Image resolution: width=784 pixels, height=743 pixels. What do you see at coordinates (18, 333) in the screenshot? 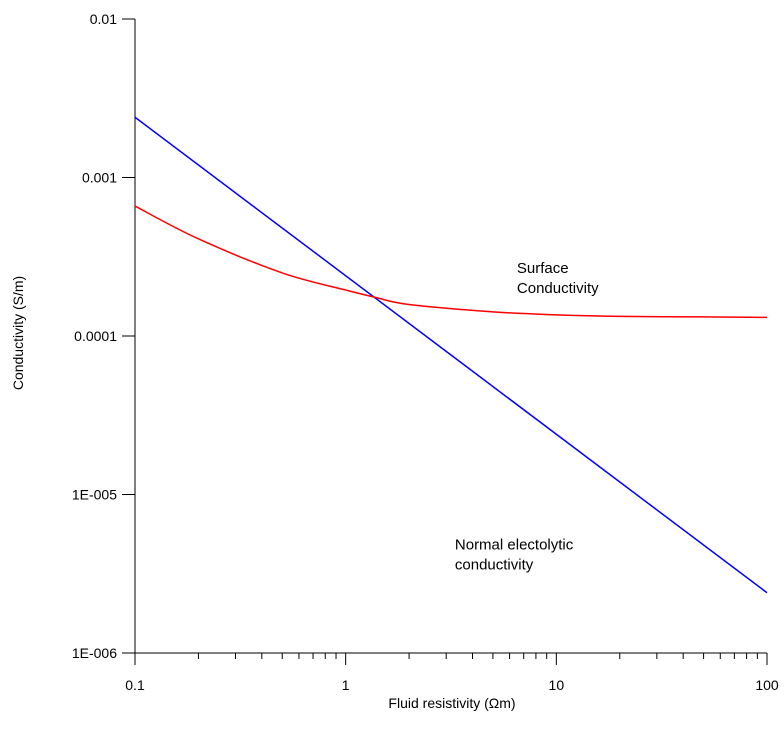
I see `y-axis-label: Conductivity (S/m)` at bounding box center [18, 333].